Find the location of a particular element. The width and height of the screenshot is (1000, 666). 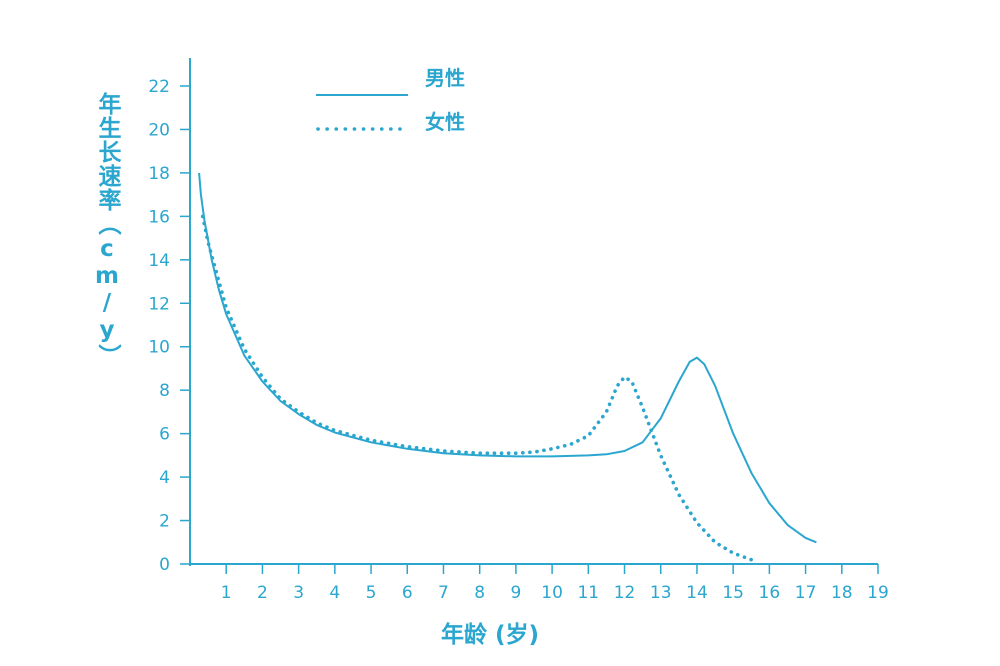

y-tick-label: 22 is located at coordinates (159, 87).